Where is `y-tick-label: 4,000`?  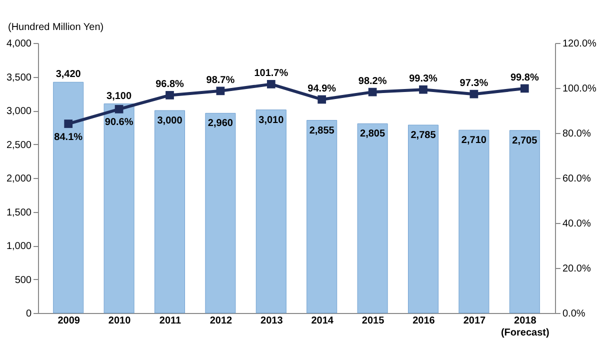 y-tick-label: 4,000 is located at coordinates (19, 44).